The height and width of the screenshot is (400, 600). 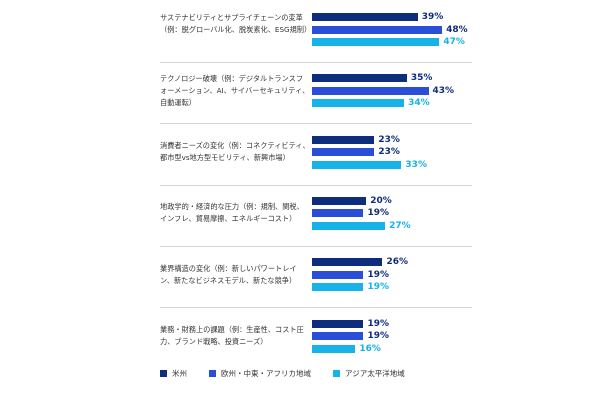 What do you see at coordinates (457, 29) in the screenshot?
I see `data-label: 48%` at bounding box center [457, 29].